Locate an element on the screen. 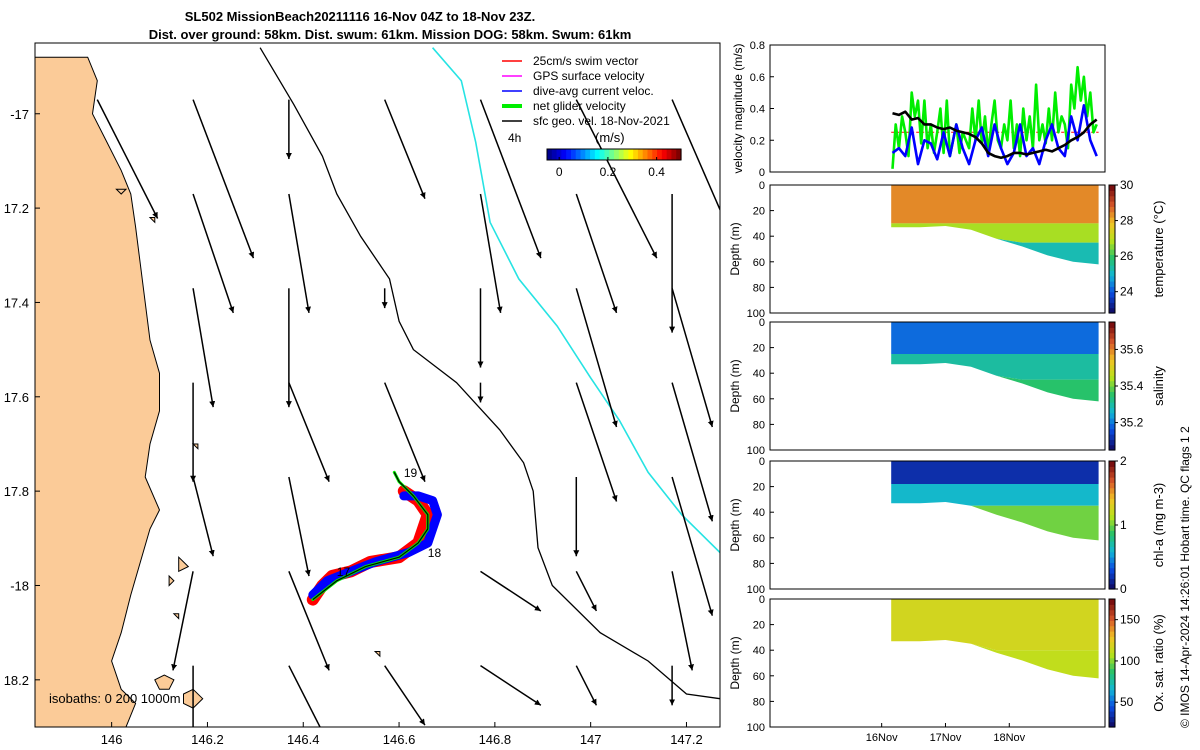  map-x-tick-label-3: 146.6 is located at coordinates (399, 739).